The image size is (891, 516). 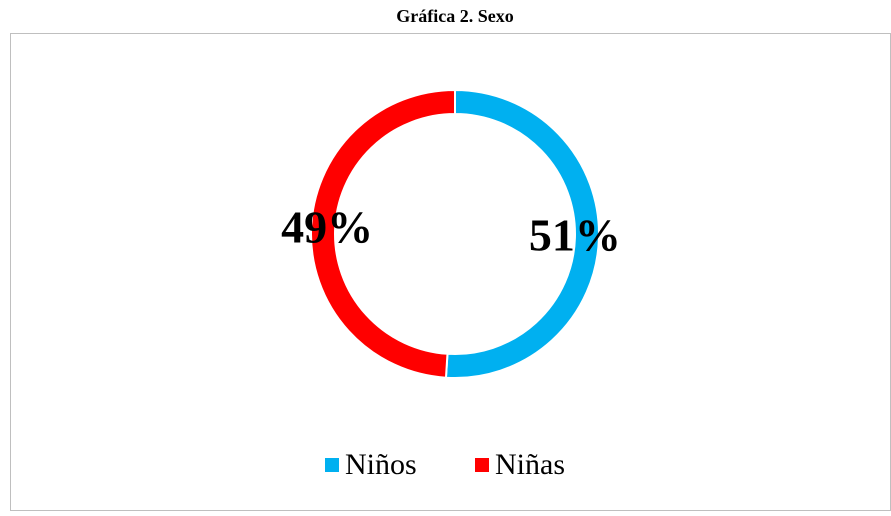 I want to click on legend-label: Niños, so click(x=381, y=464).